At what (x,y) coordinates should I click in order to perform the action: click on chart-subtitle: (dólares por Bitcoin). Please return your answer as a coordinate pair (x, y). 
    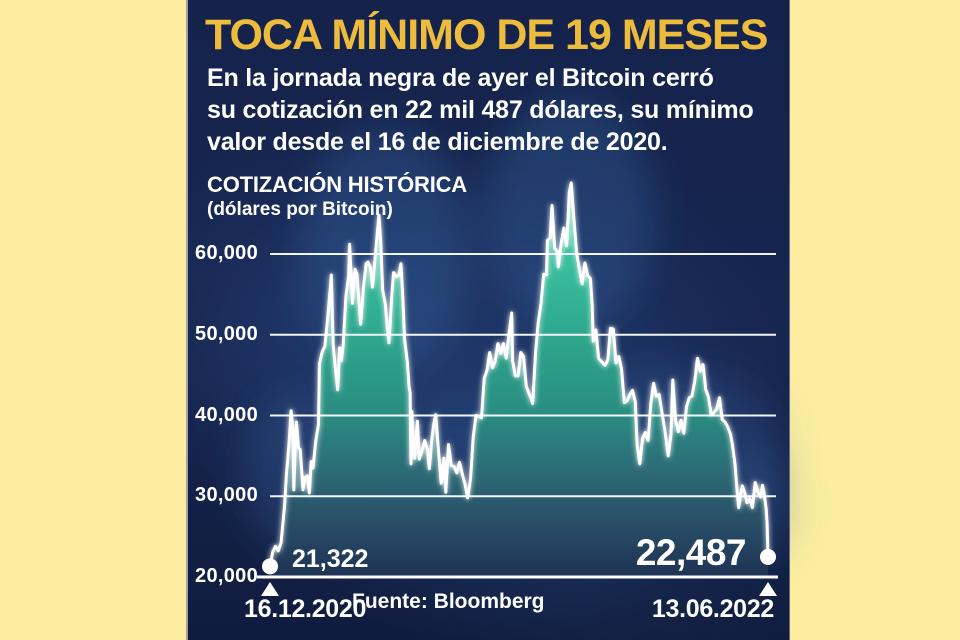
    Looking at the image, I should click on (300, 209).